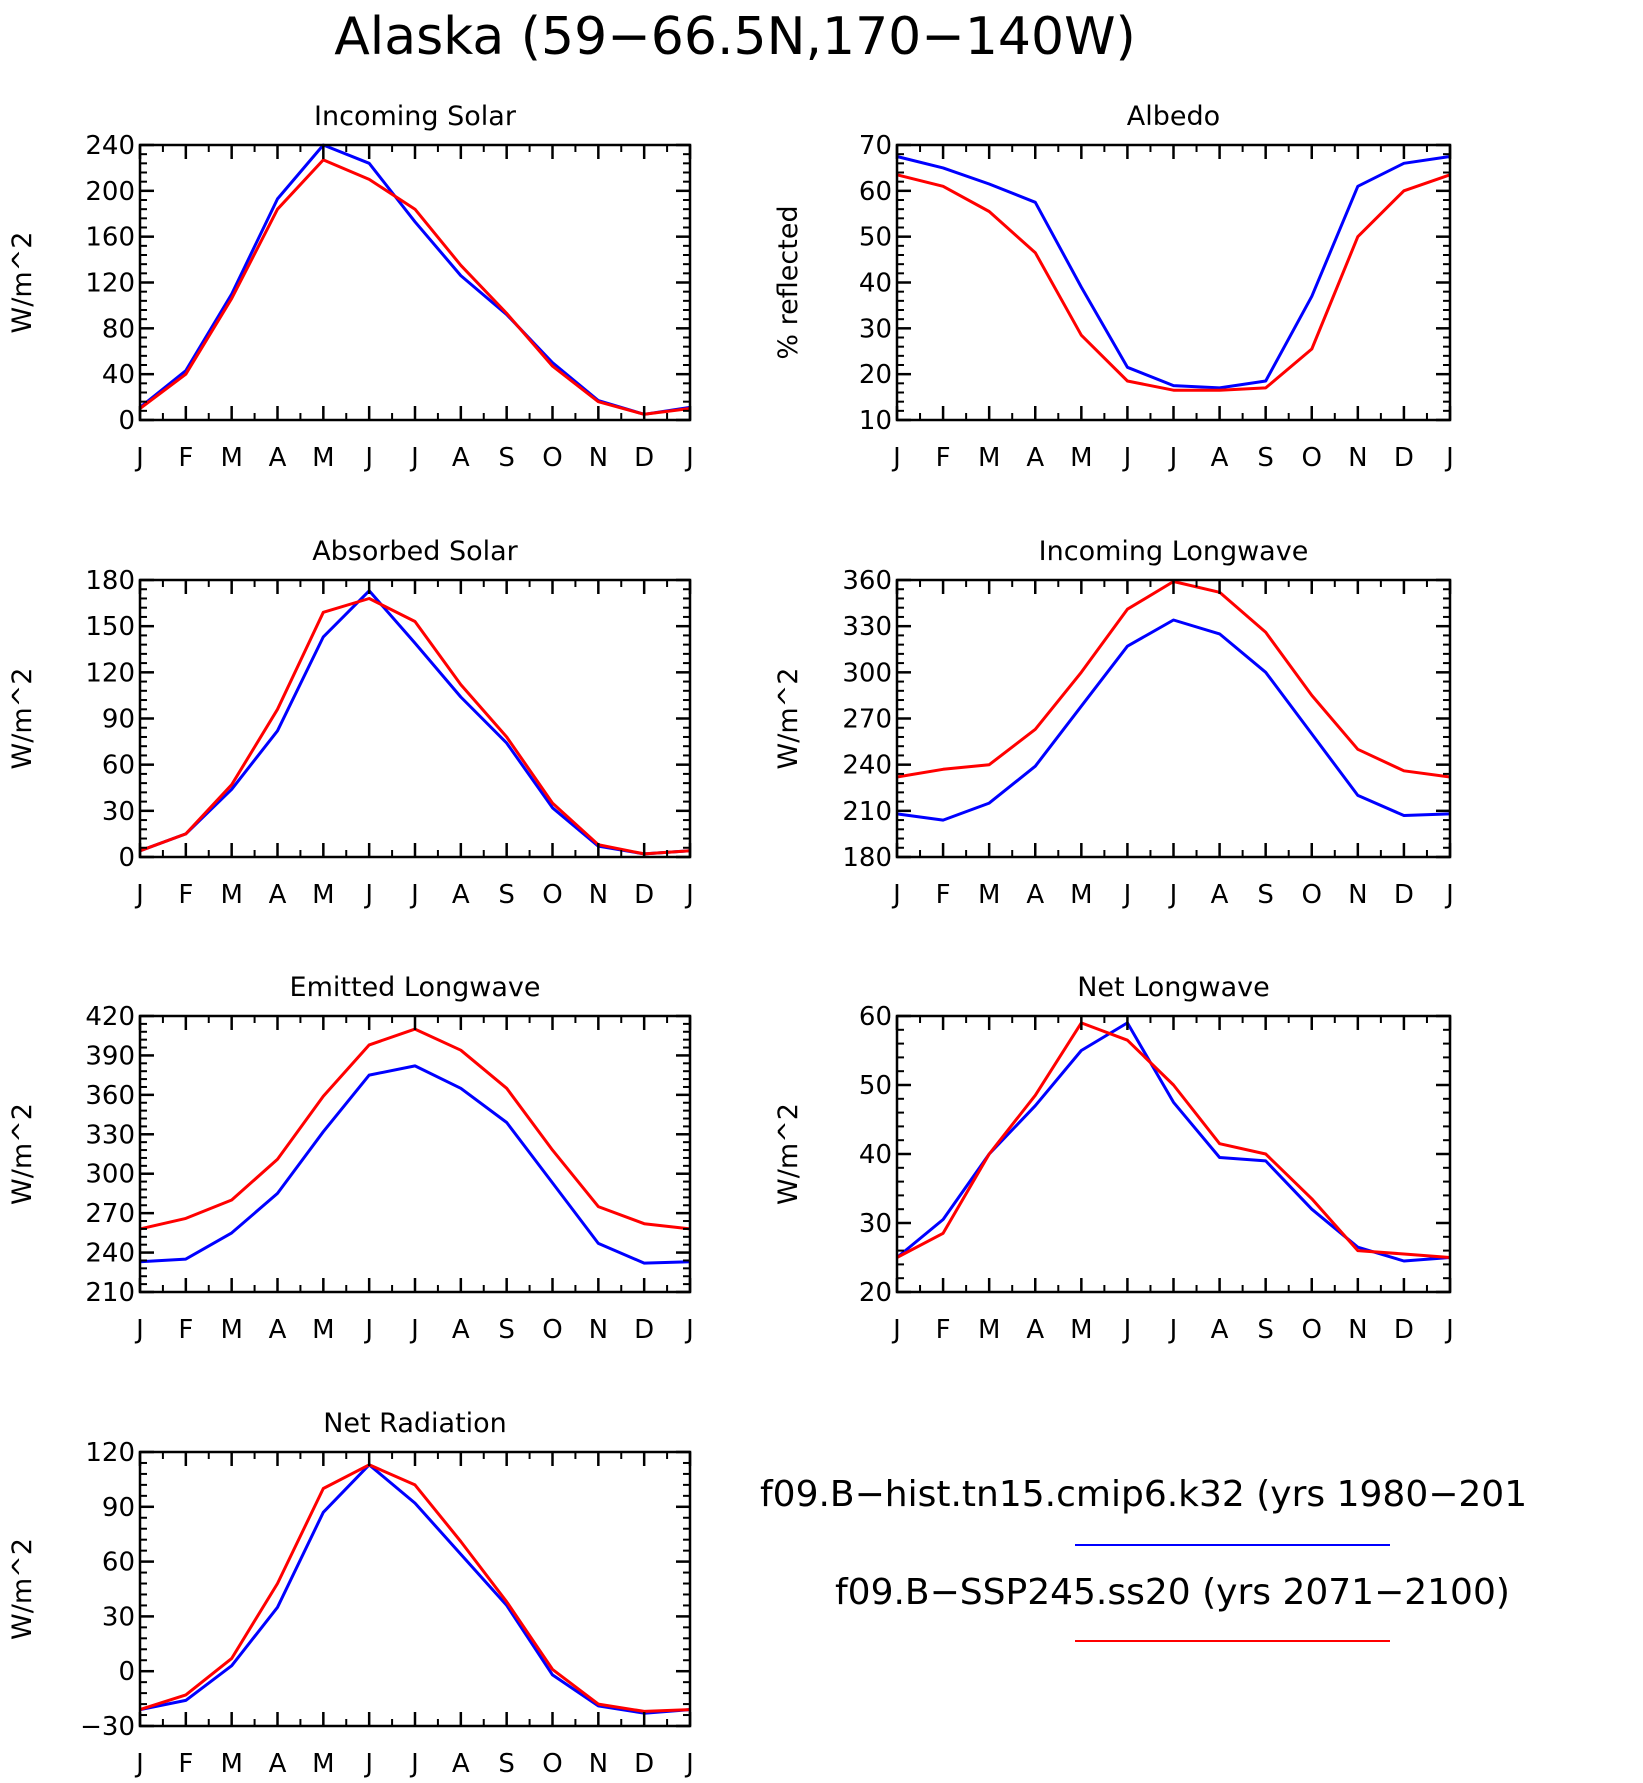 The height and width of the screenshot is (1783, 1643). I want to click on y-tick-label: 200, so click(110, 192).